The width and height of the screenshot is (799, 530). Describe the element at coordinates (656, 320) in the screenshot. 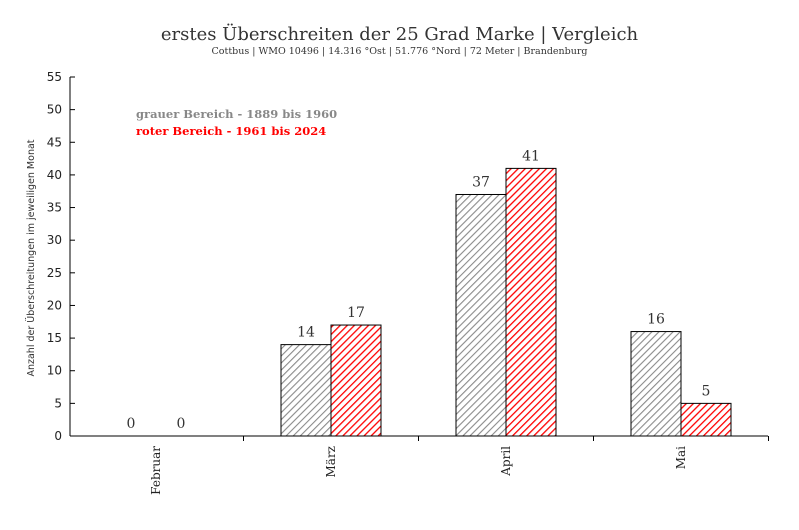

I see `data-label: 16` at that location.